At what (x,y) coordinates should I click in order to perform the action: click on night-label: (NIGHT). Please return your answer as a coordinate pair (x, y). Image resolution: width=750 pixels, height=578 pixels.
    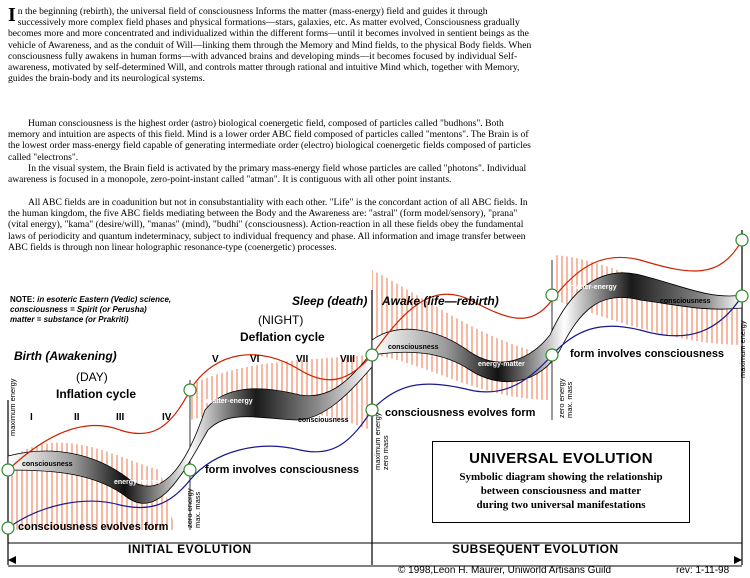
    Looking at the image, I should click on (281, 320).